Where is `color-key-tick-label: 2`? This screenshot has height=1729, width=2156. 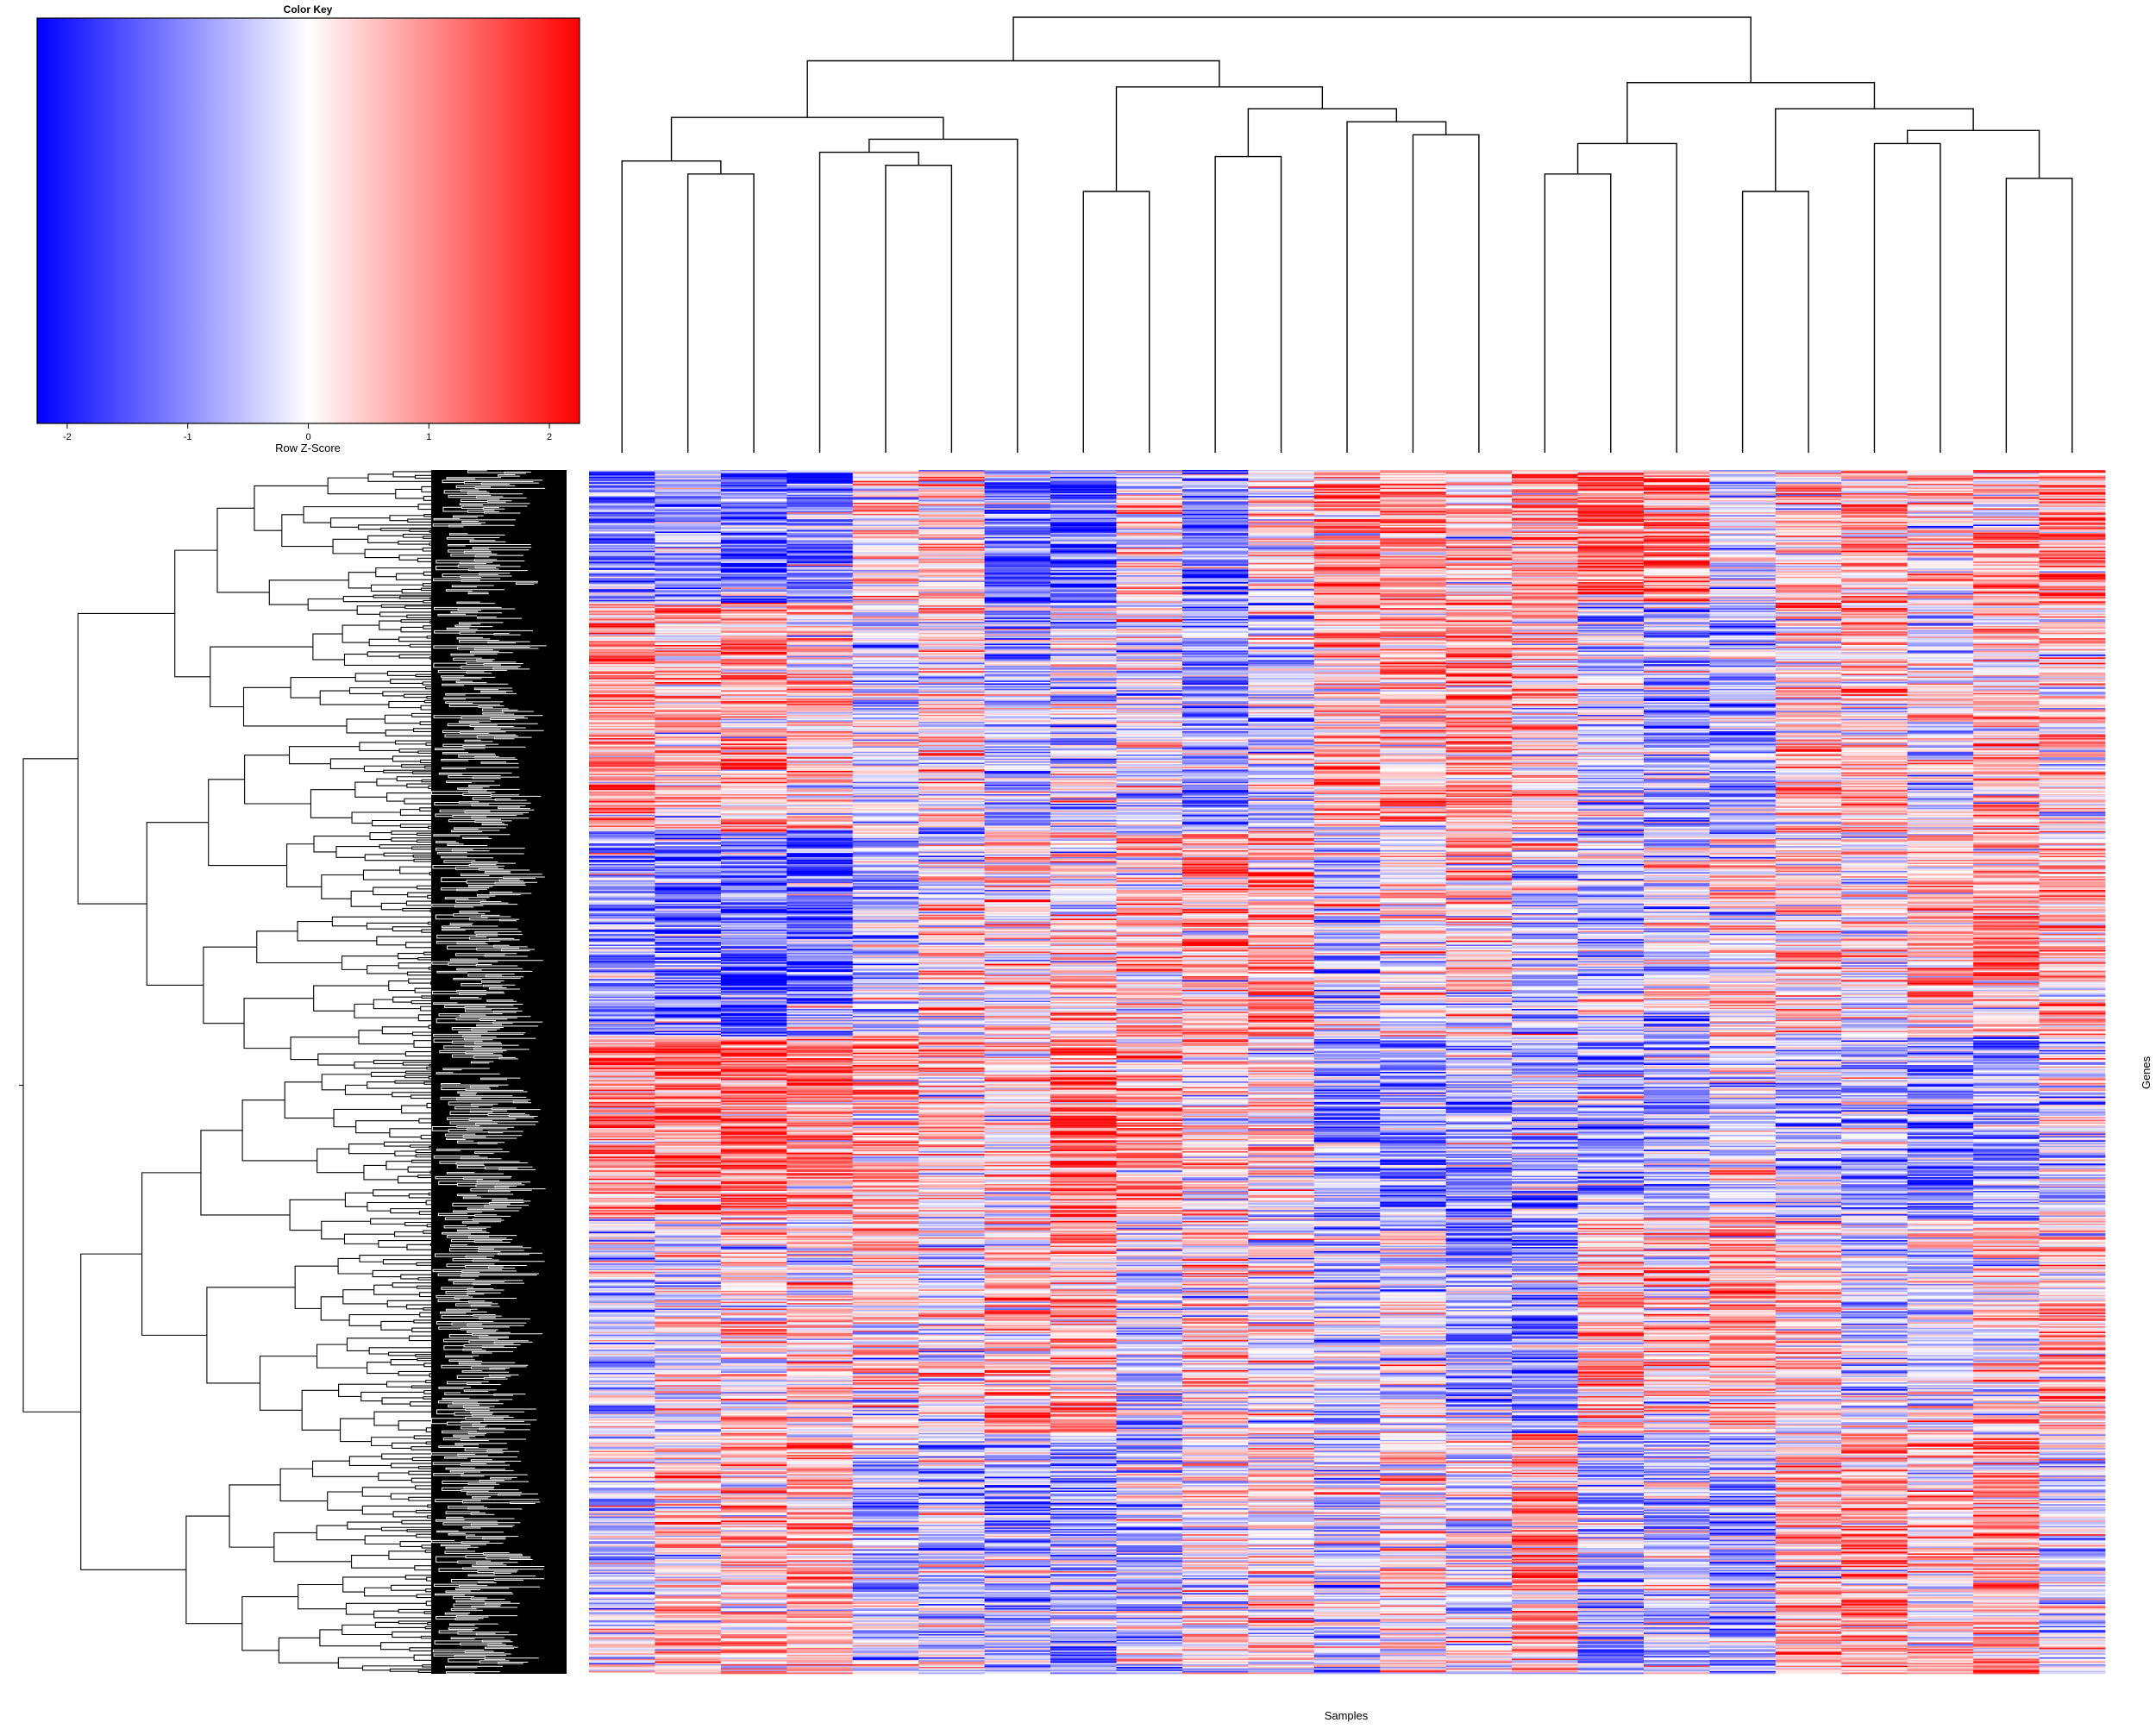
color-key-tick-label: 2 is located at coordinates (549, 437).